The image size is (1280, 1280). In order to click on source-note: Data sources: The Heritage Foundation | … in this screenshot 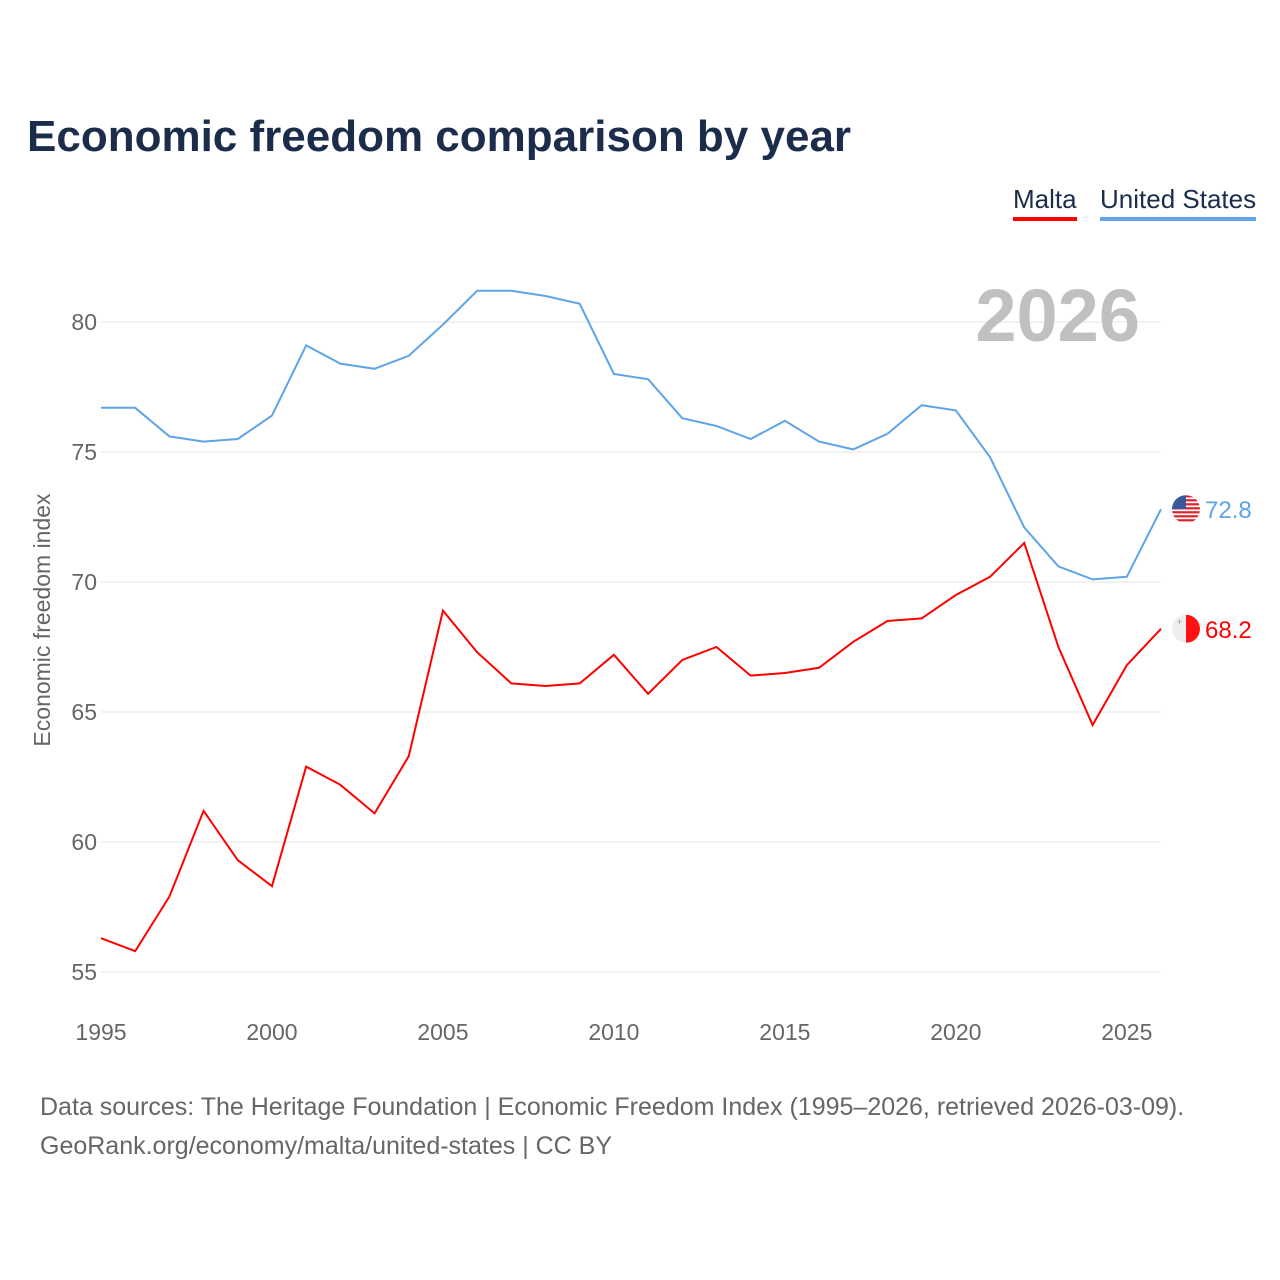, I will do `click(612, 1127)`.